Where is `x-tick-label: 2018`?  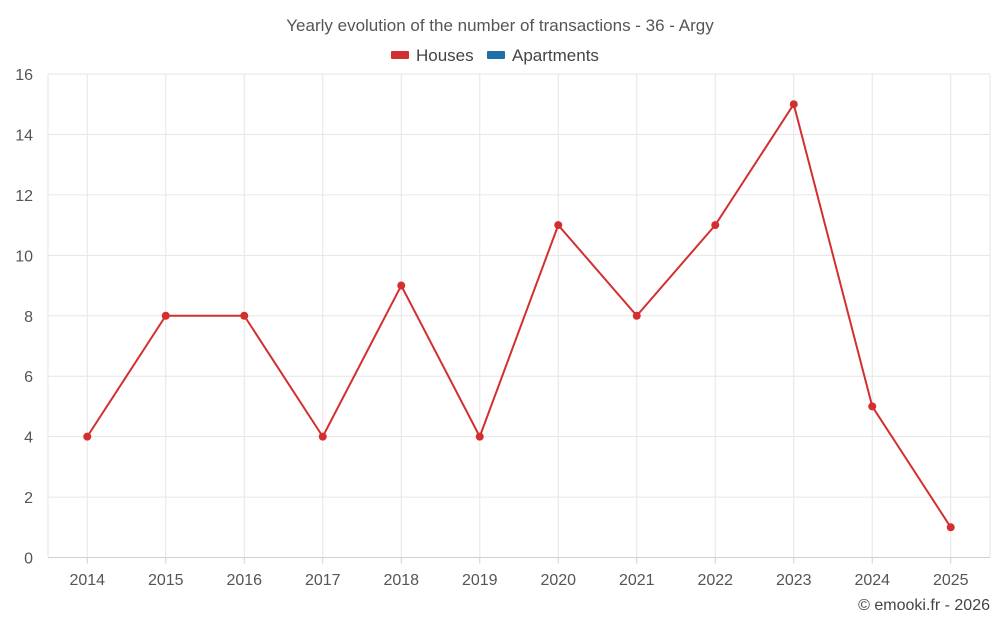 x-tick-label: 2018 is located at coordinates (401, 580).